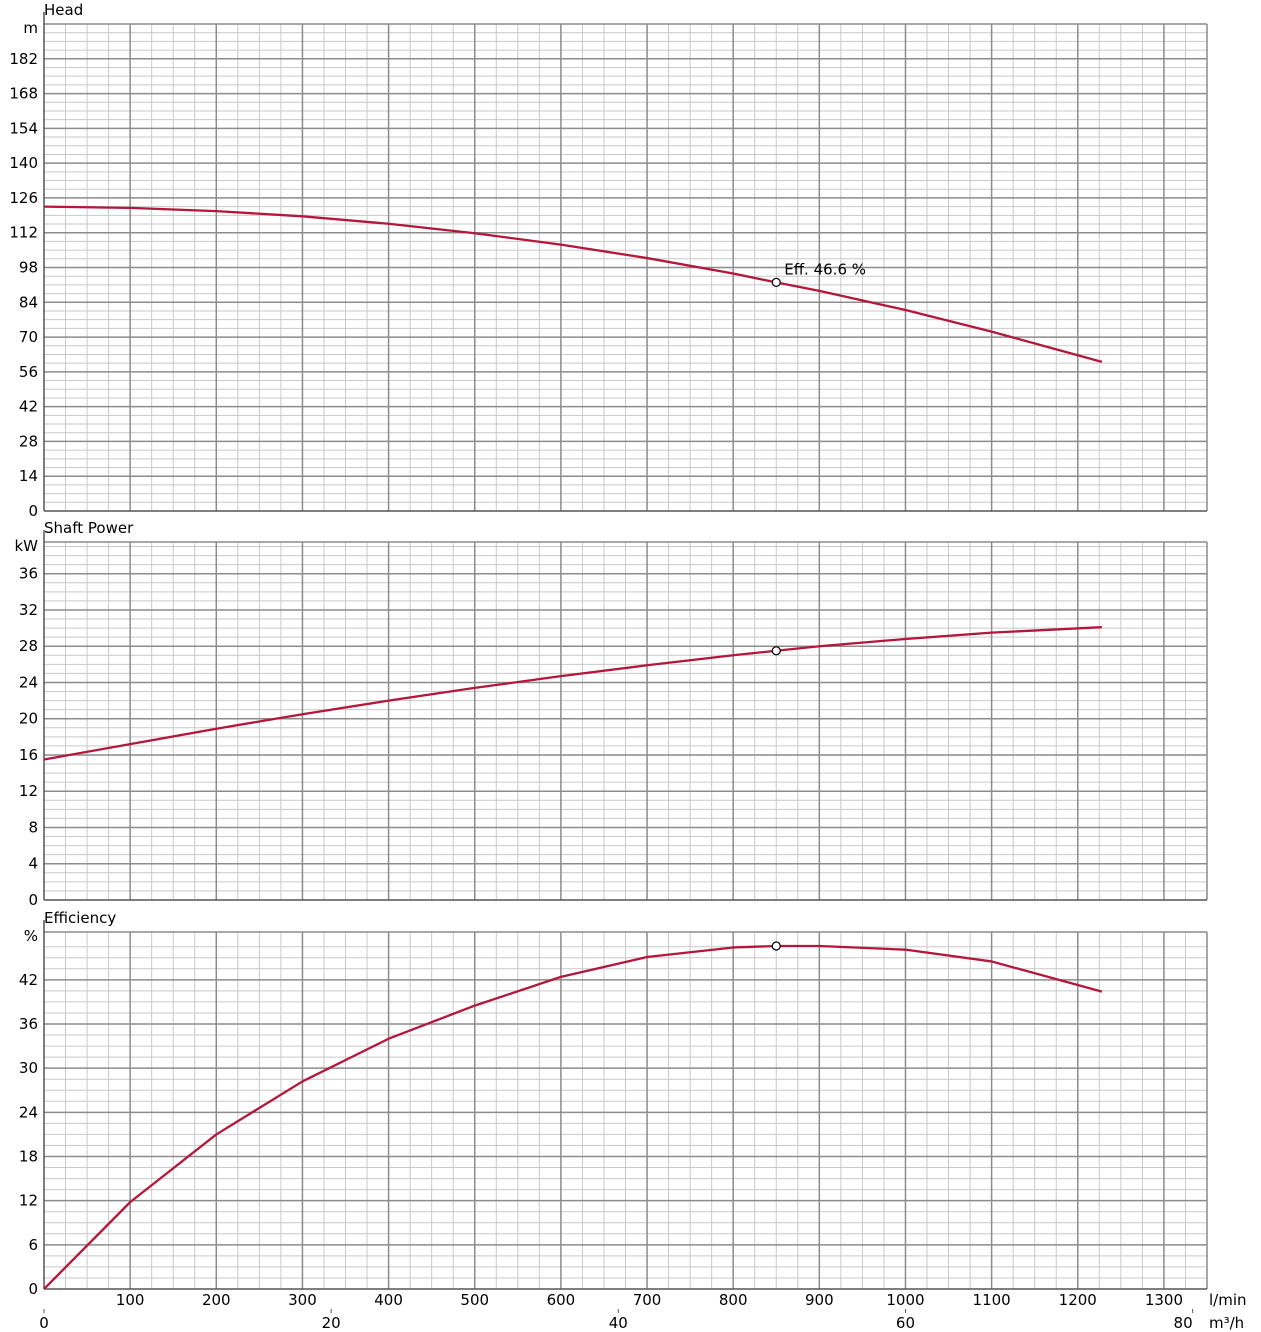 This screenshot has height=1332, width=1261. I want to click on x2-tick-label: 40, so click(618, 1323).